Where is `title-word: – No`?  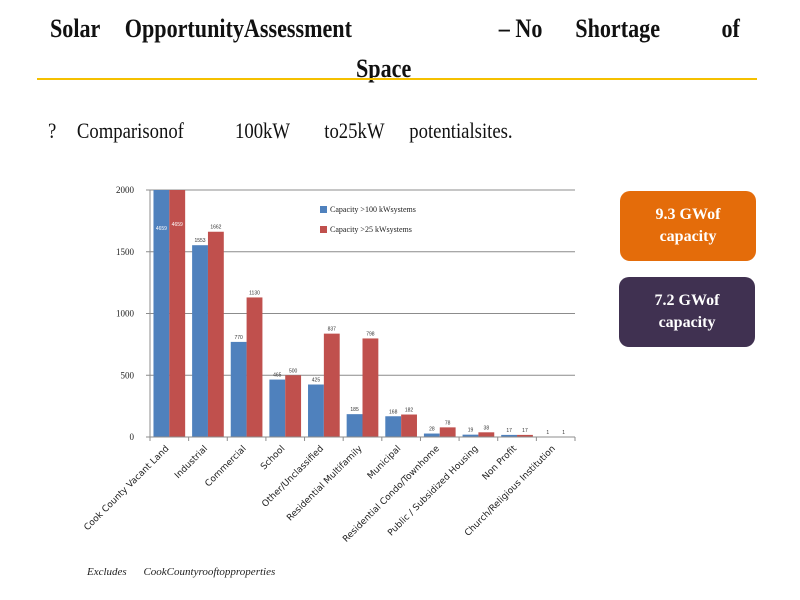 title-word: – No is located at coordinates (520, 28).